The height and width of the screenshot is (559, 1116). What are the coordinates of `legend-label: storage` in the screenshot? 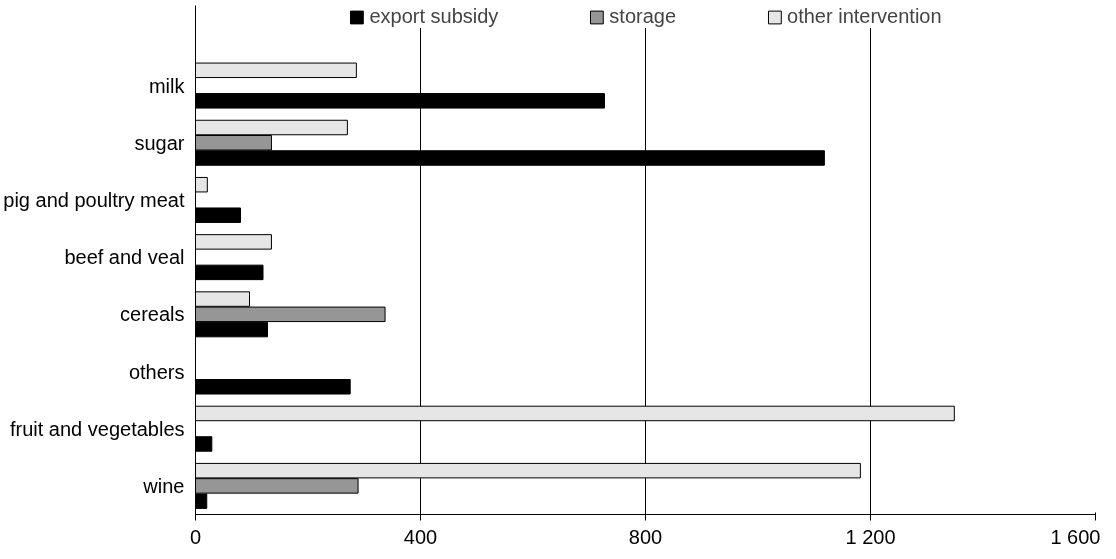 It's located at (643, 16).